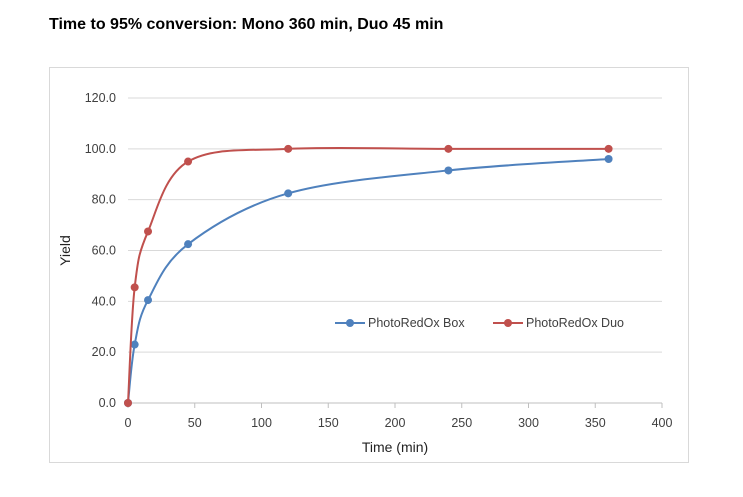 The image size is (743, 497). Describe the element at coordinates (528, 423) in the screenshot. I see `x-tick-label: 300` at that location.